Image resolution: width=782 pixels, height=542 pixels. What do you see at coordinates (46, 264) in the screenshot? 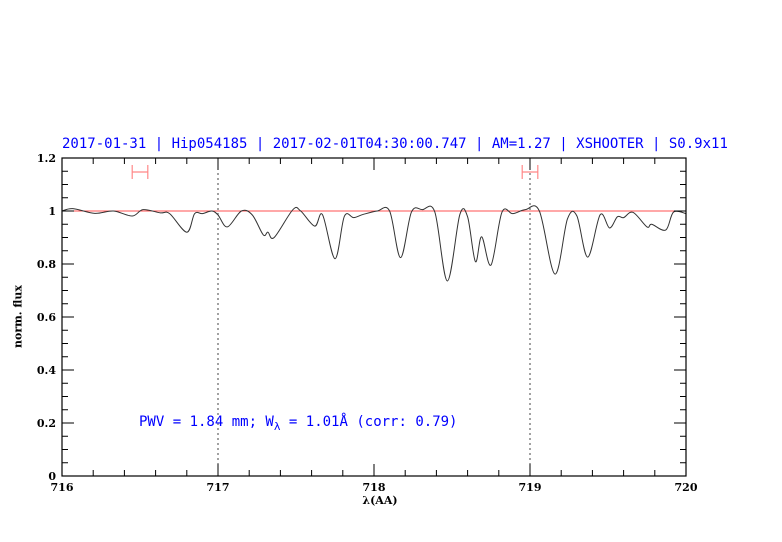
I see `y-tick-label: 0.8` at bounding box center [46, 264].